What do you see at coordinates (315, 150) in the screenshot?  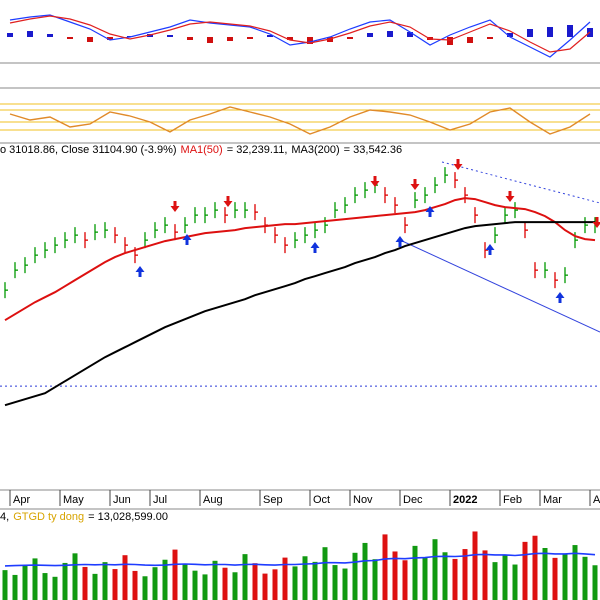 I see `legend-name: MA3(200)` at bounding box center [315, 150].